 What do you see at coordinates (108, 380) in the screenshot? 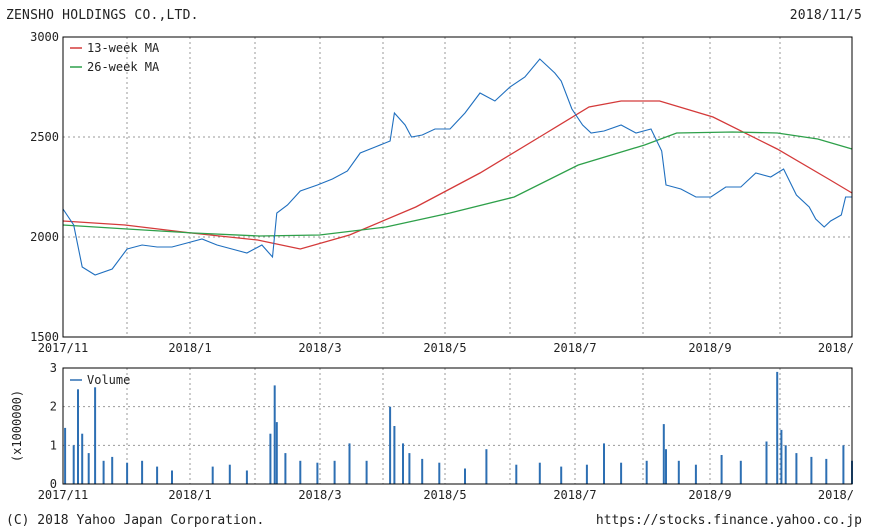
I see `legend-label: Volume` at bounding box center [108, 380].